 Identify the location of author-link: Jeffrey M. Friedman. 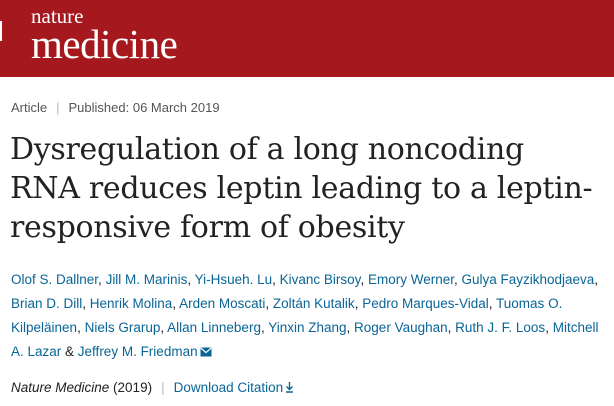
(137, 351).